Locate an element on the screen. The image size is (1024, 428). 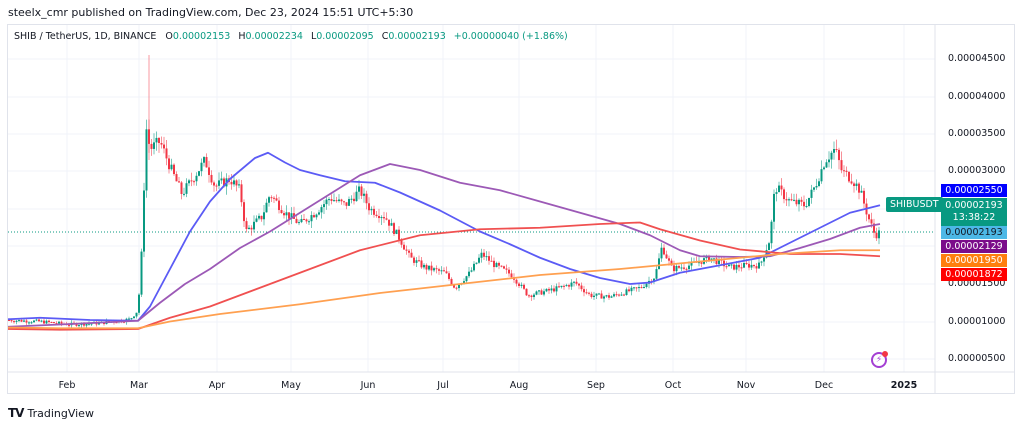
high-key: H is located at coordinates (242, 36).